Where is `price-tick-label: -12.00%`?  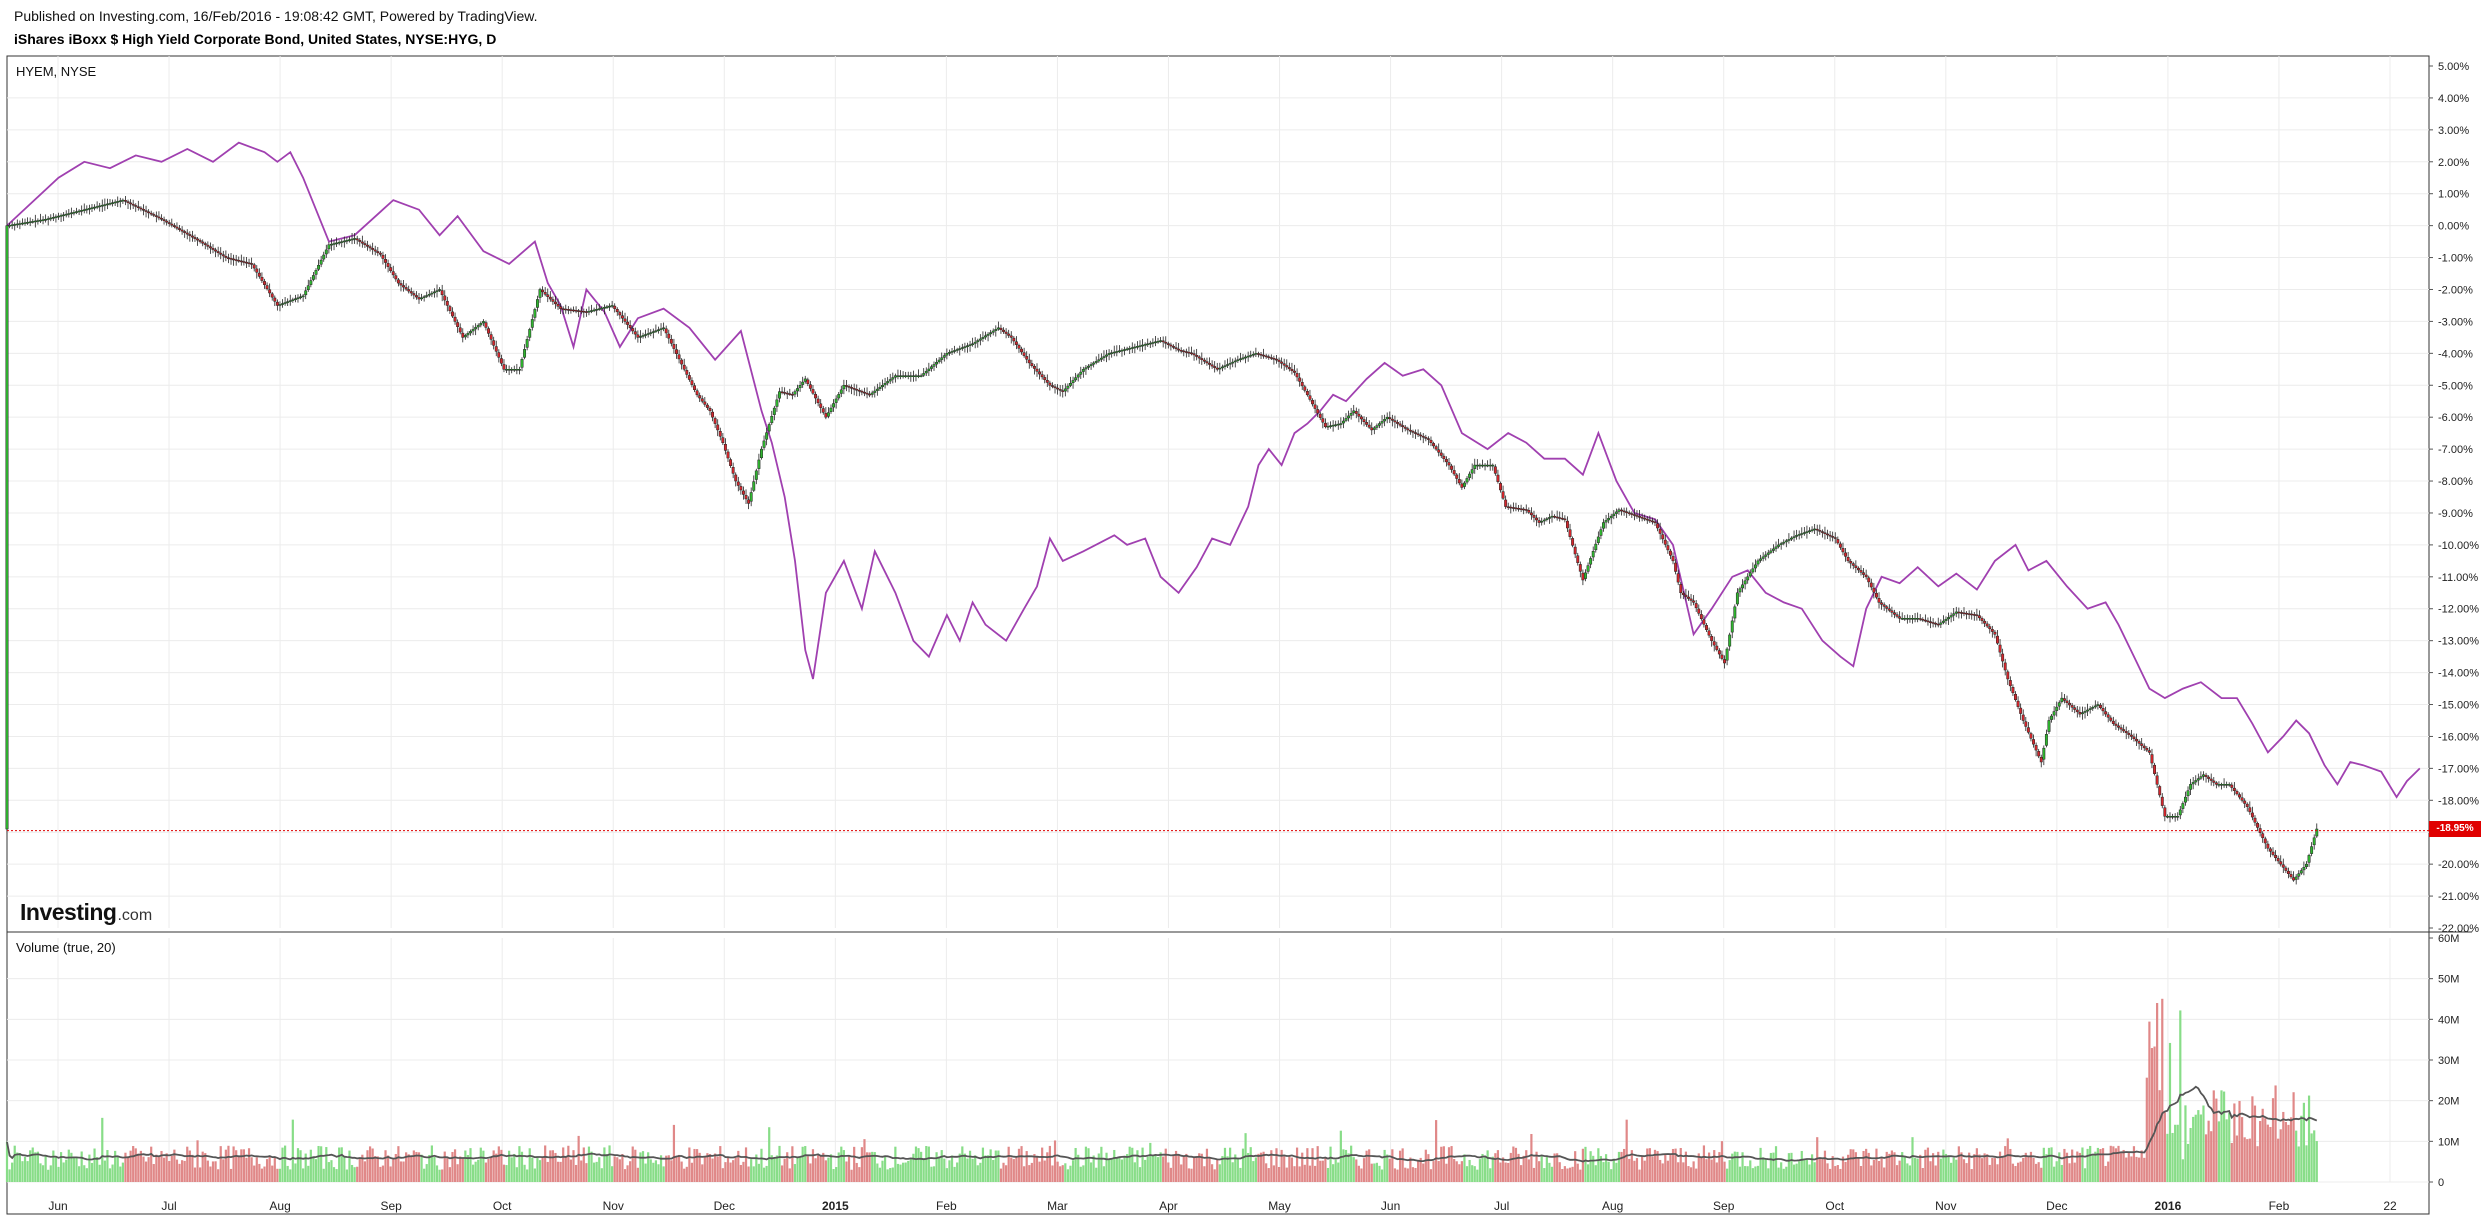
price-tick-label: -12.00% is located at coordinates (2458, 610).